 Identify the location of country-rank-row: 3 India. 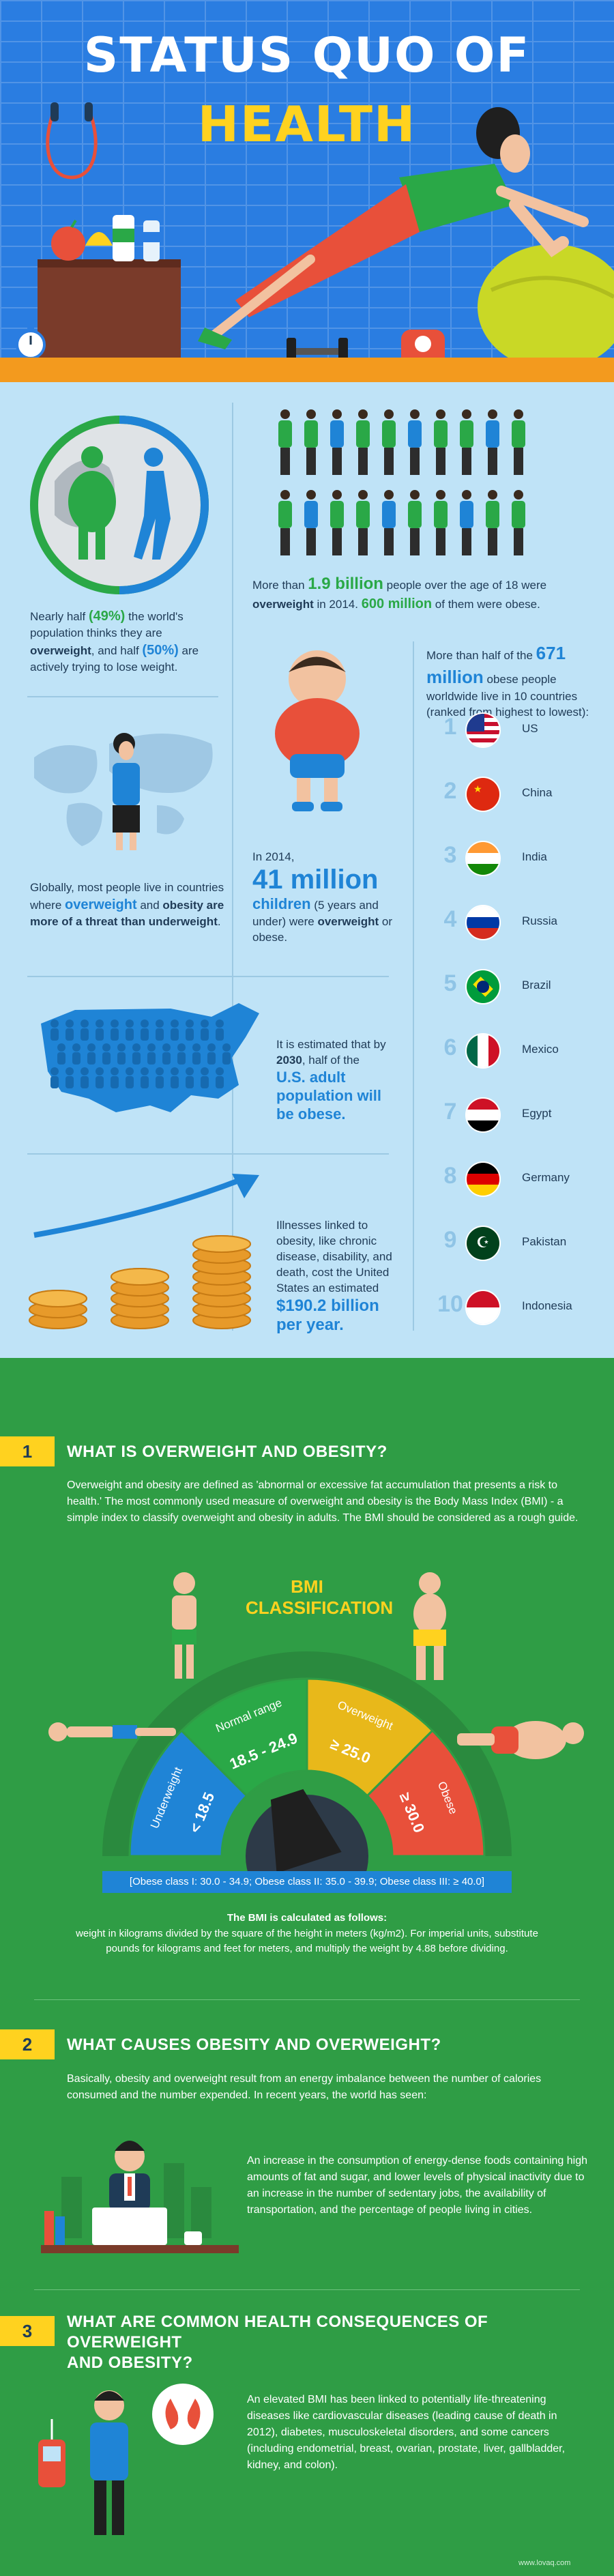
(522, 858).